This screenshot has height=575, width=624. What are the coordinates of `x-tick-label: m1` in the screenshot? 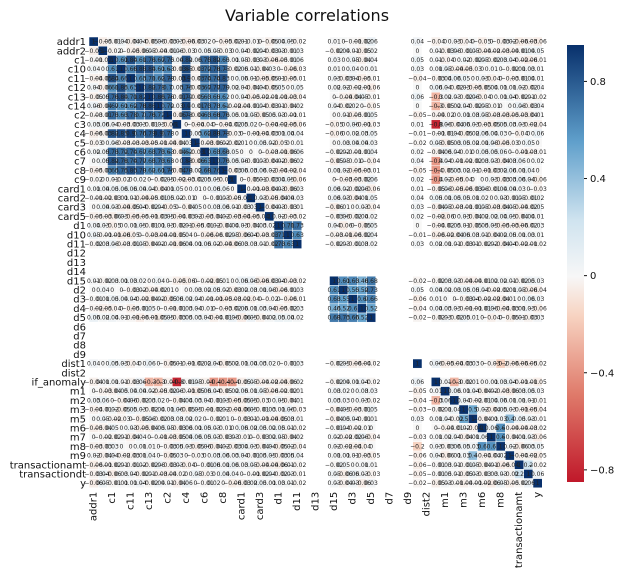 It's located at (445, 500).